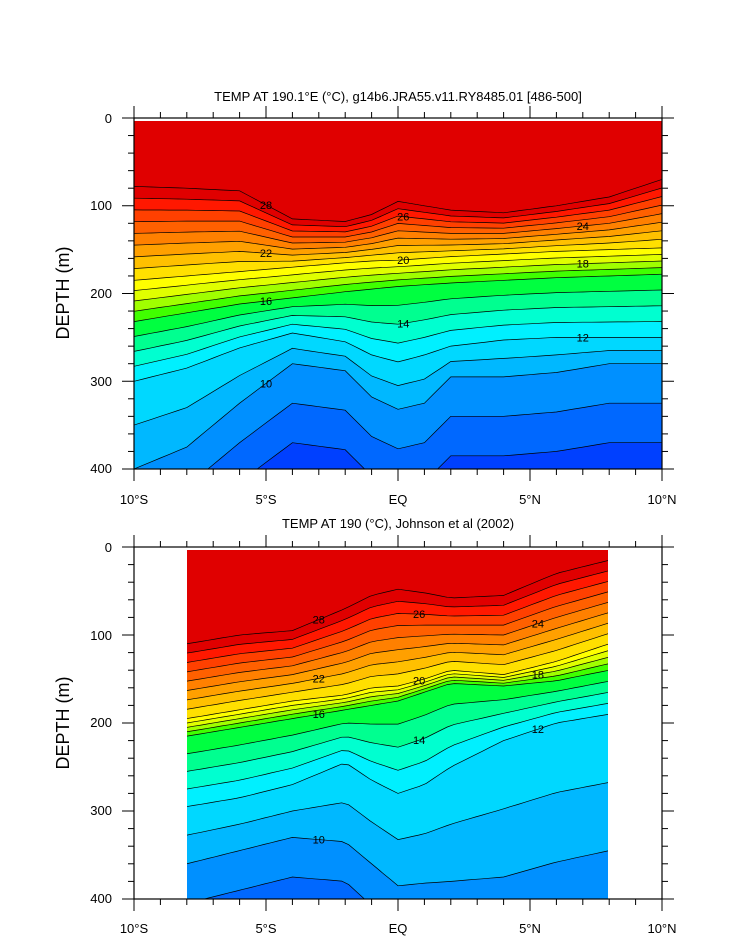 Image resolution: width=733 pixels, height=945 pixels. What do you see at coordinates (635, 723) in the screenshot?
I see `no-data-mask` at bounding box center [635, 723].